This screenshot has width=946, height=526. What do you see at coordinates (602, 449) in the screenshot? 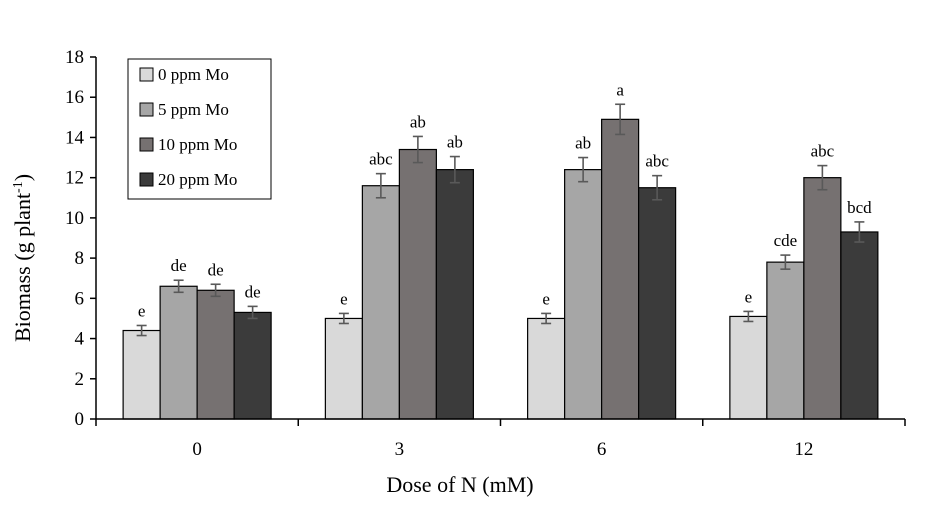
I see `x-tick-label: 6` at bounding box center [602, 449].